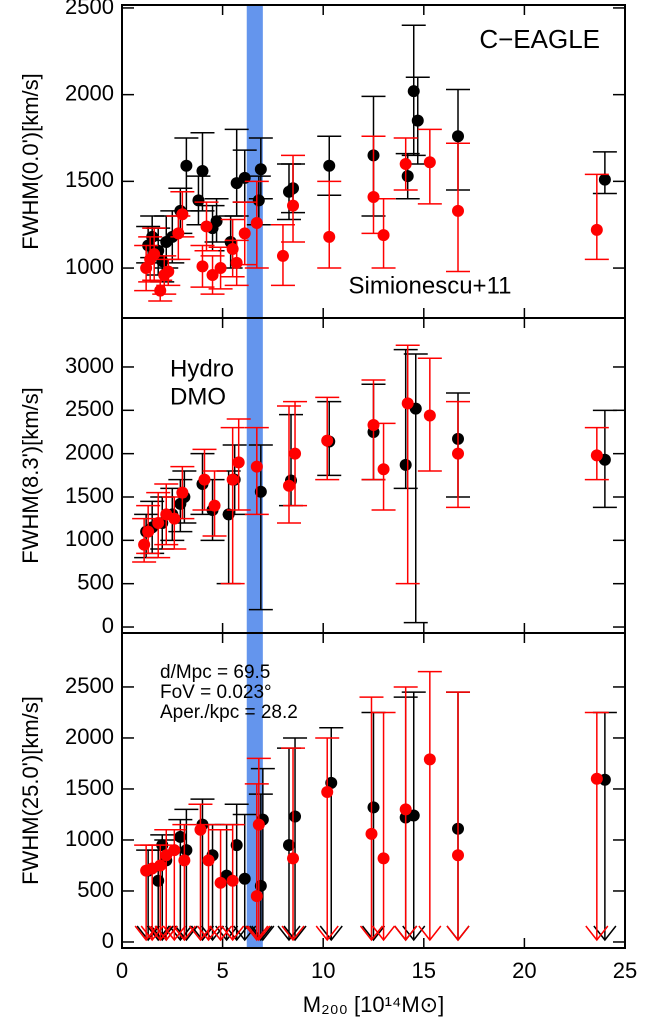 Image resolution: width=660 pixels, height=1024 pixels. Describe the element at coordinates (625, 970) in the screenshot. I see `x-tick-label: 25` at that location.